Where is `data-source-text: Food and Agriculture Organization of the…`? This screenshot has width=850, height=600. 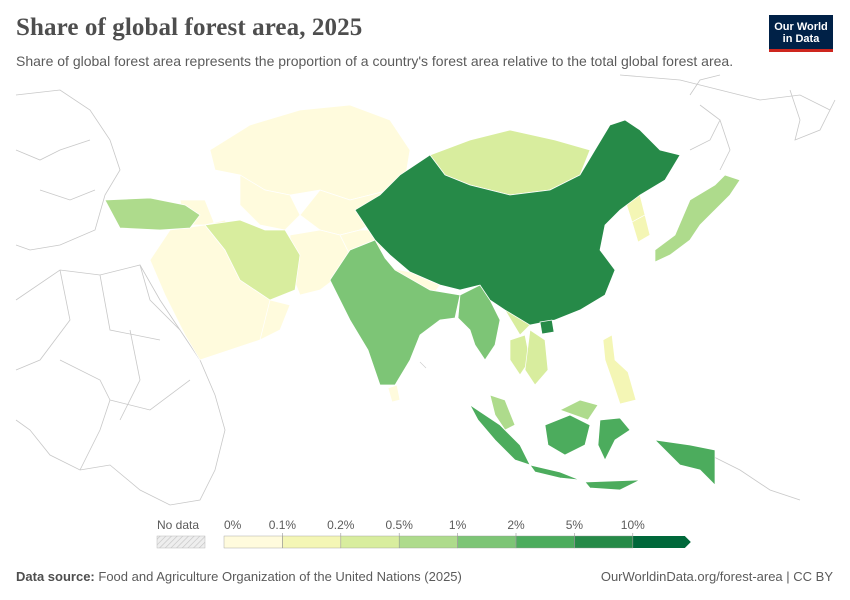 data-source-text: Food and Agriculture Organization of the… is located at coordinates (280, 576).